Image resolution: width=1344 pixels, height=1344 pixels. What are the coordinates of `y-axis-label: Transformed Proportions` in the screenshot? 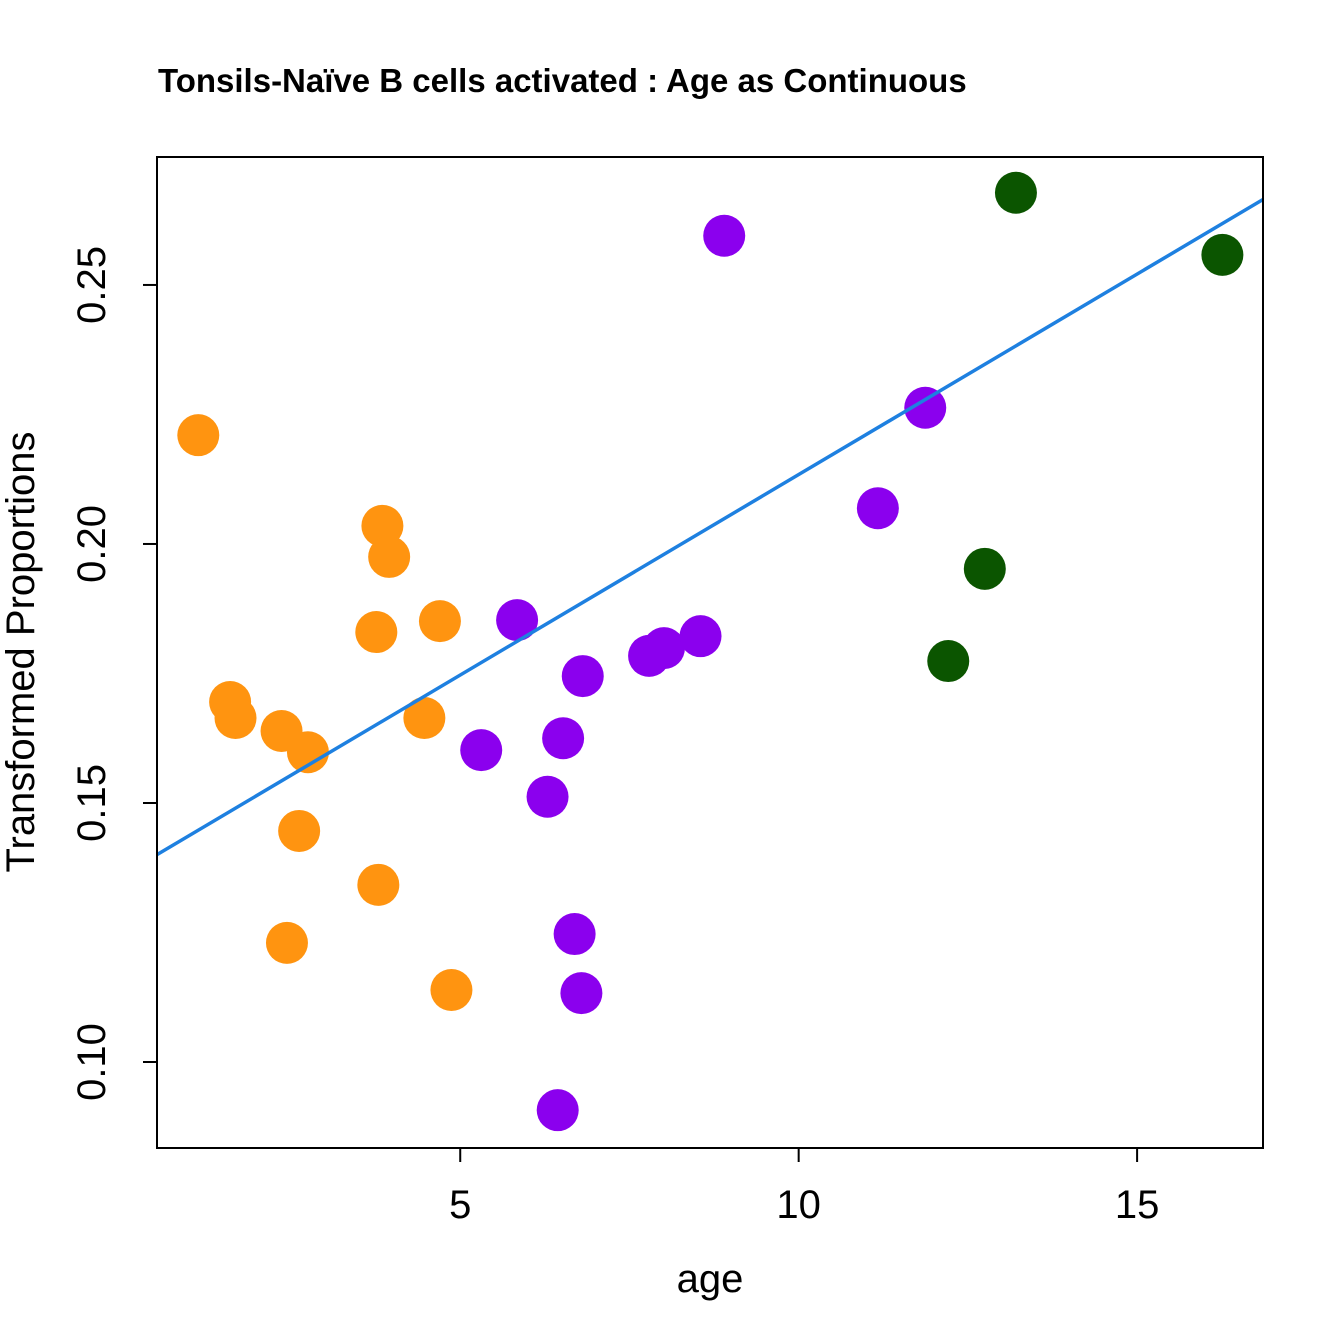 It's located at (21, 652).